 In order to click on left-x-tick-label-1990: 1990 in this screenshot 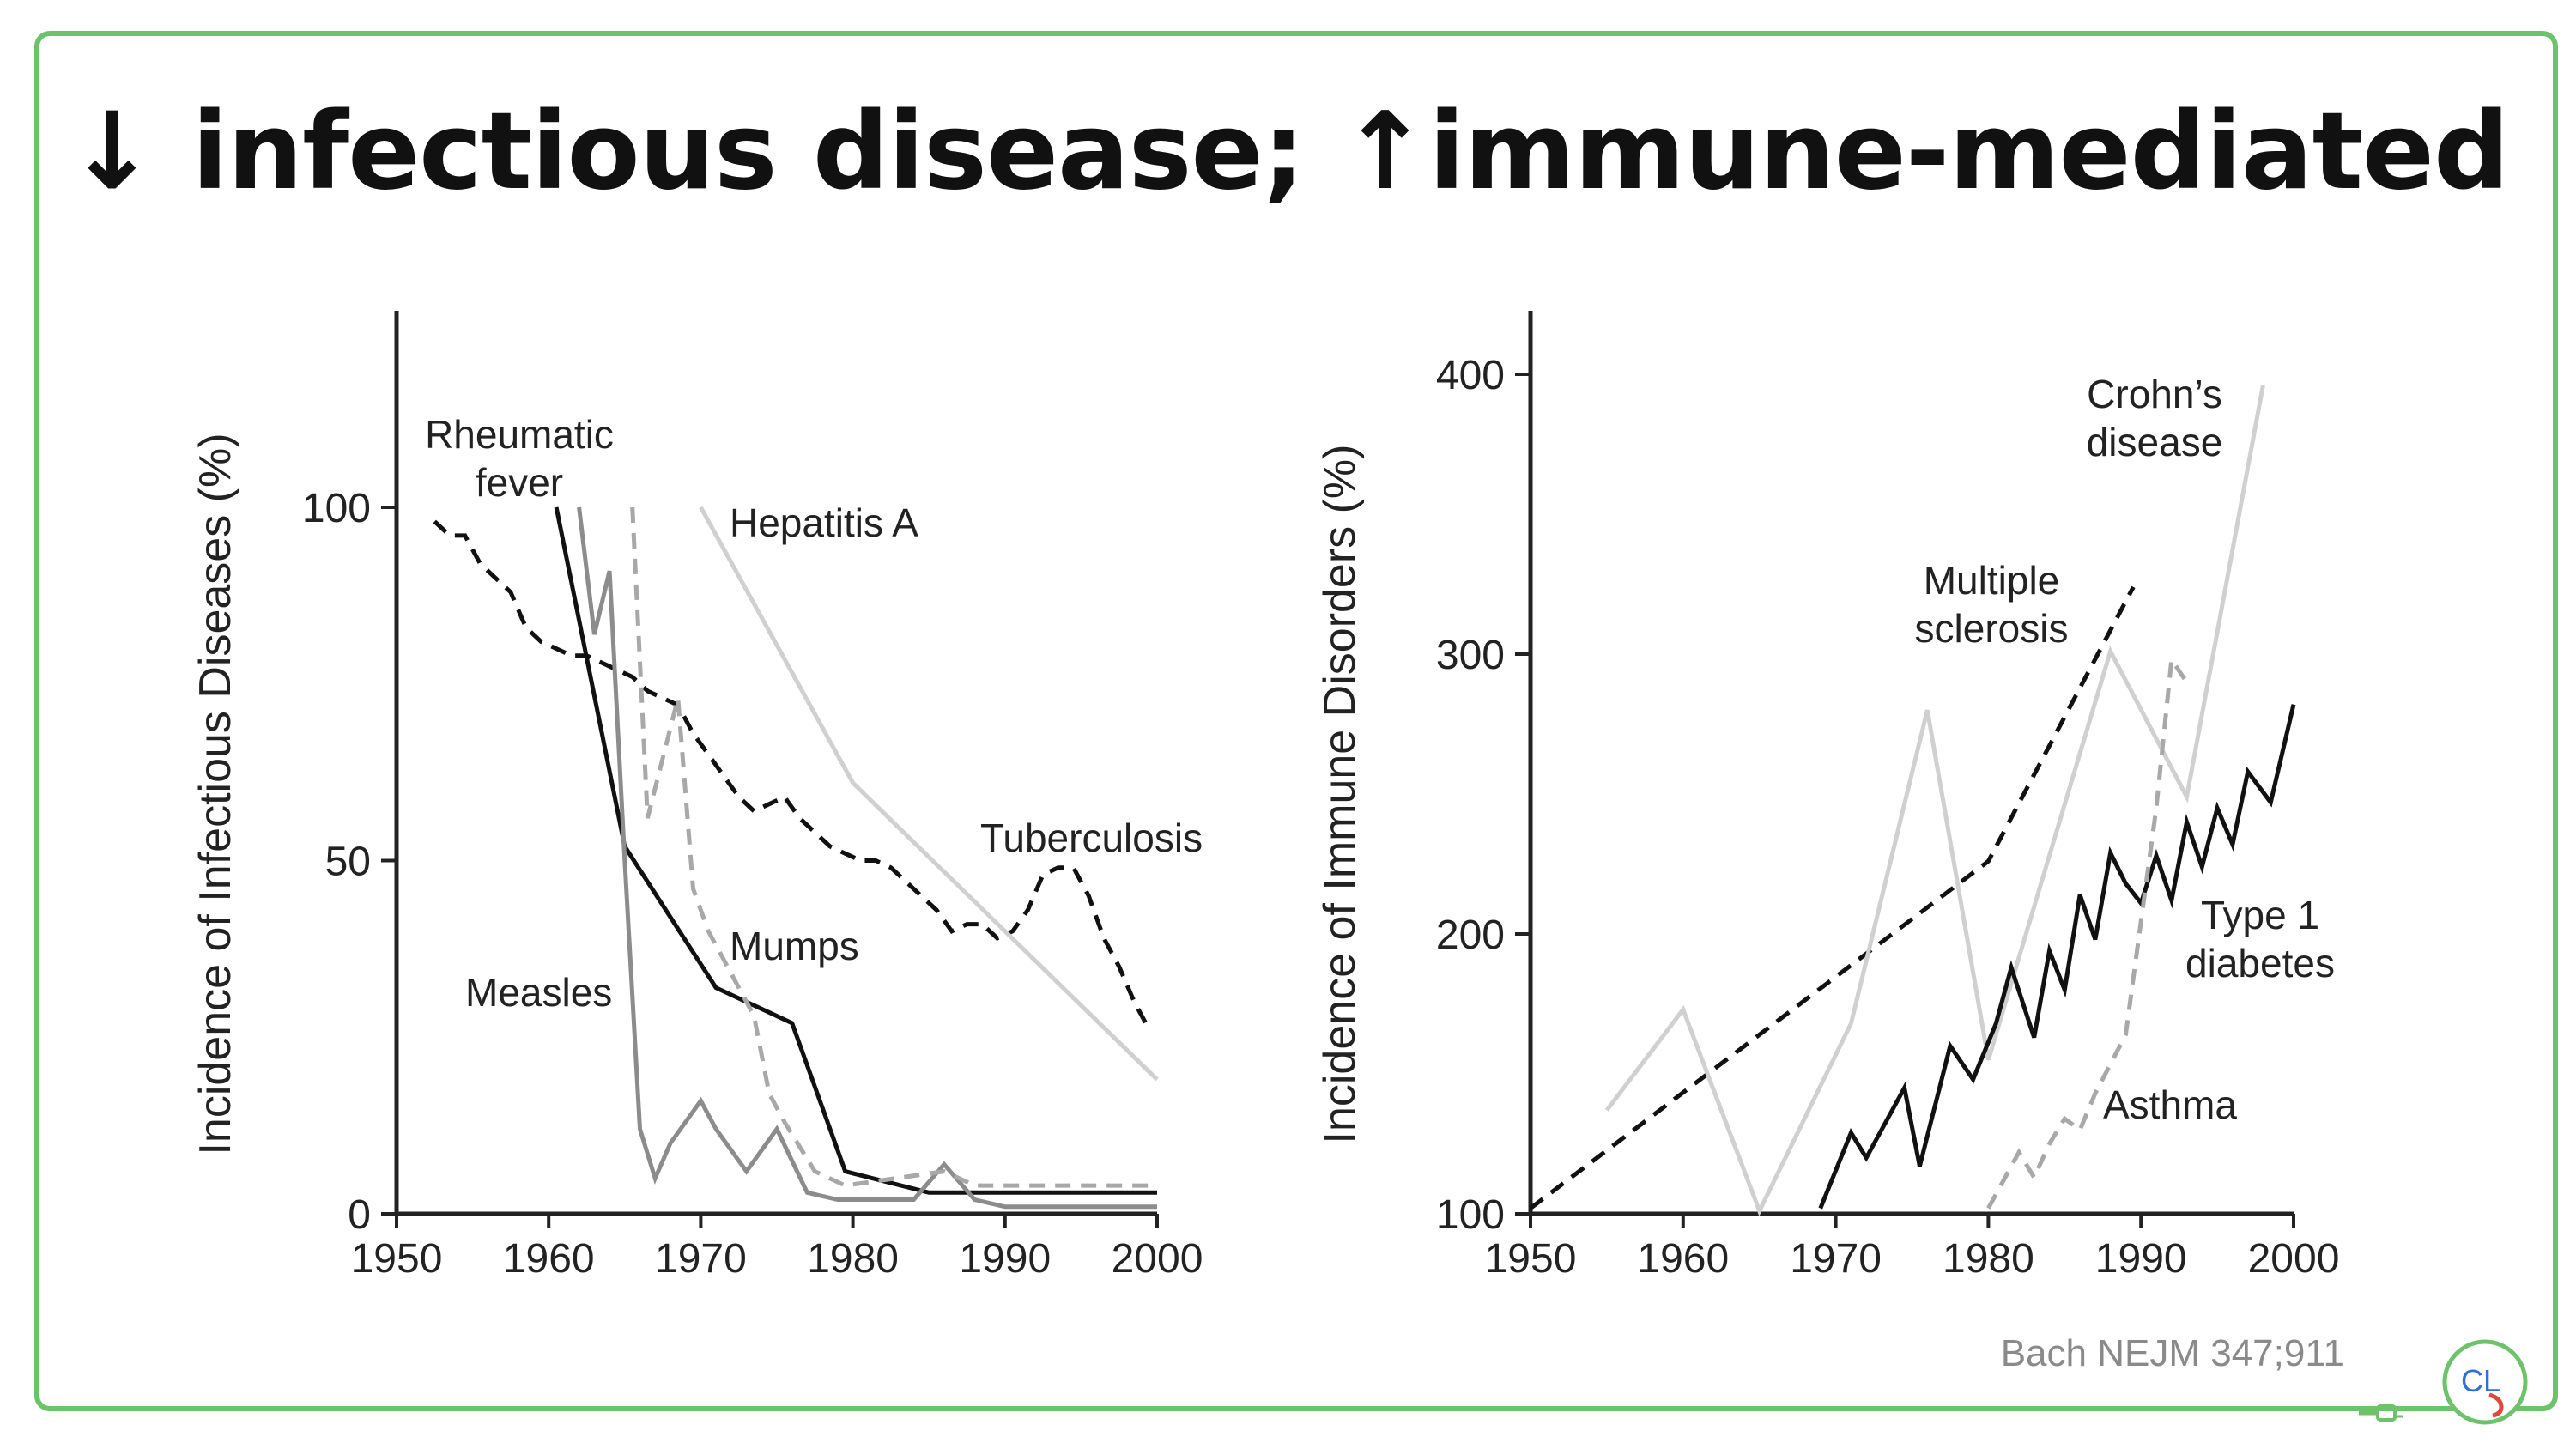, I will do `click(1005, 1259)`.